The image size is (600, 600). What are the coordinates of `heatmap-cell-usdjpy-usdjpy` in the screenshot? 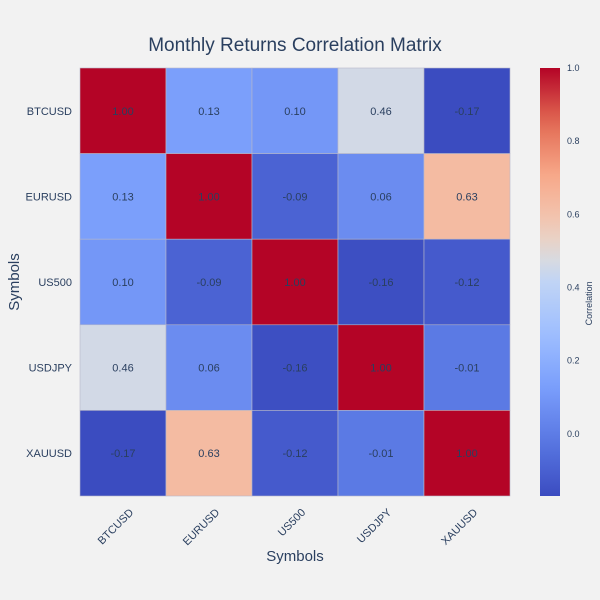 It's located at (381, 367).